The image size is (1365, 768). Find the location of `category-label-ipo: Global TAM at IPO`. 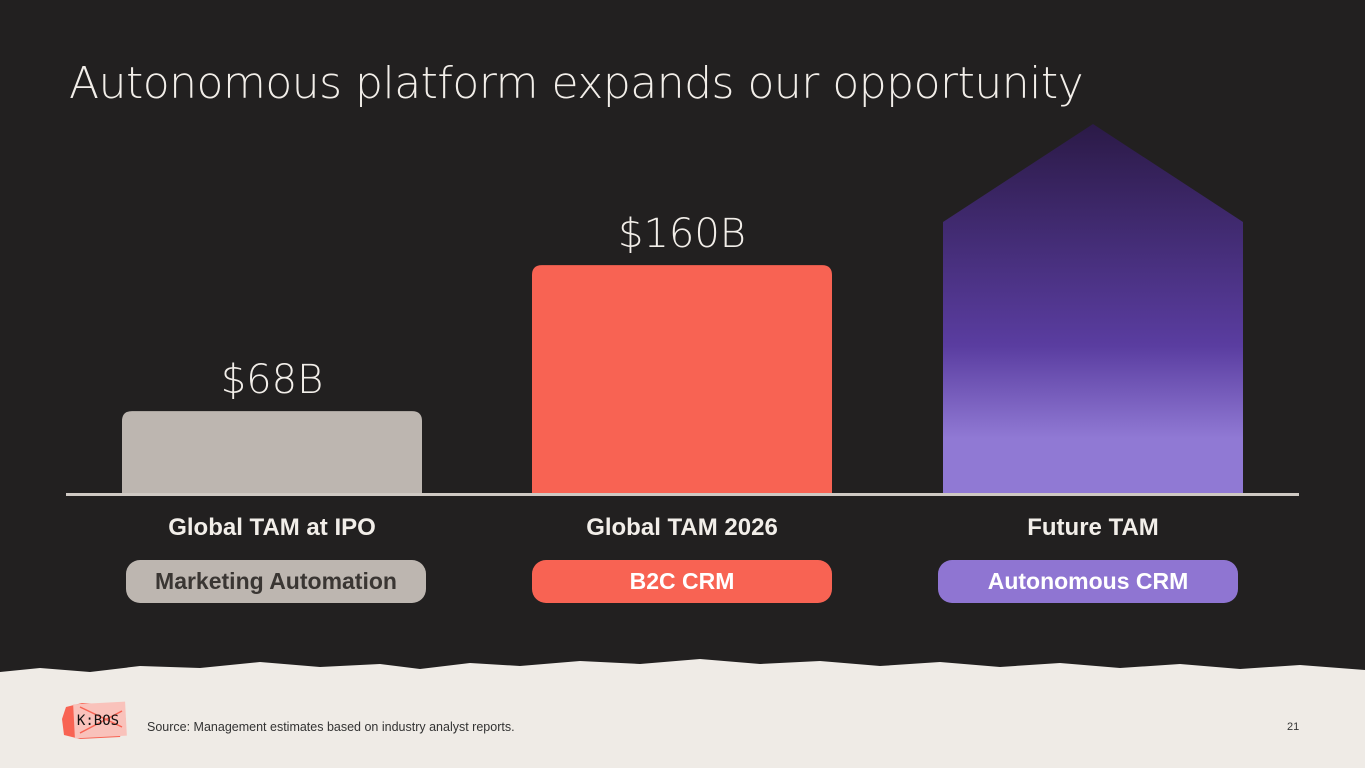

category-label-ipo: Global TAM at IPO is located at coordinates (272, 527).